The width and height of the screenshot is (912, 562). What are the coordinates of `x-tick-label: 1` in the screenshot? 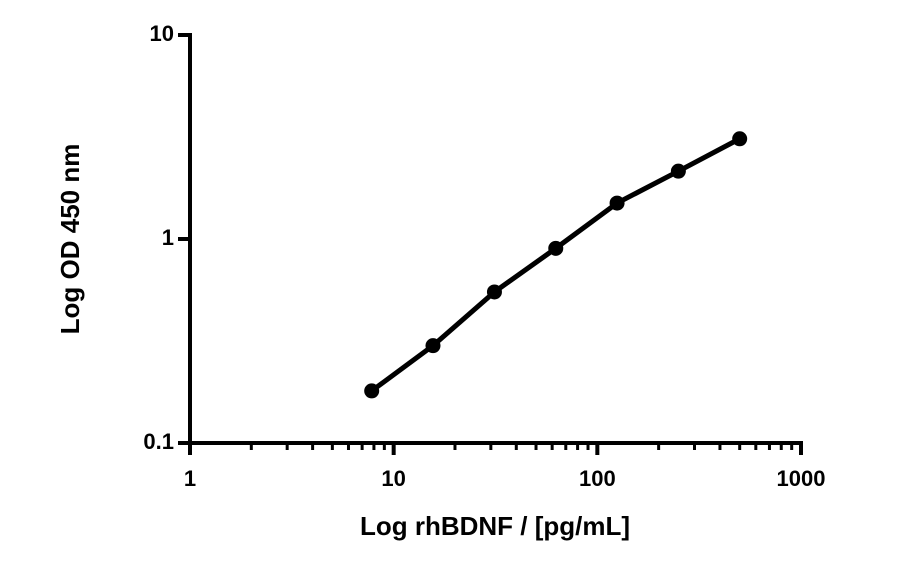 It's located at (190, 478).